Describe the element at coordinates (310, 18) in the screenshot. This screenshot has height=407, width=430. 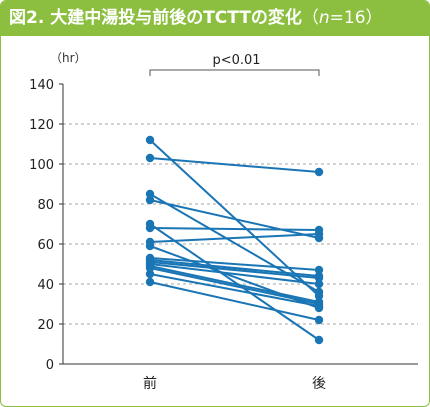
I see `title-paren-open: （` at that location.